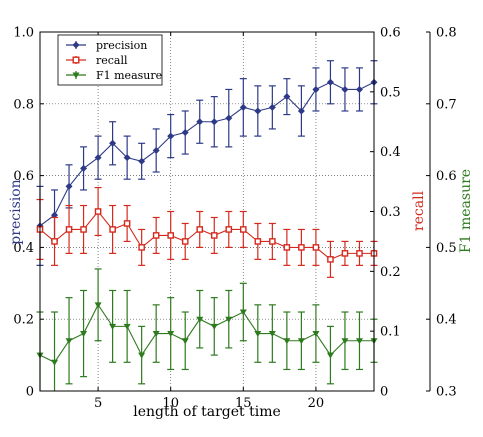  I want to click on y-tick-label-recall: 0.4, so click(390, 152).